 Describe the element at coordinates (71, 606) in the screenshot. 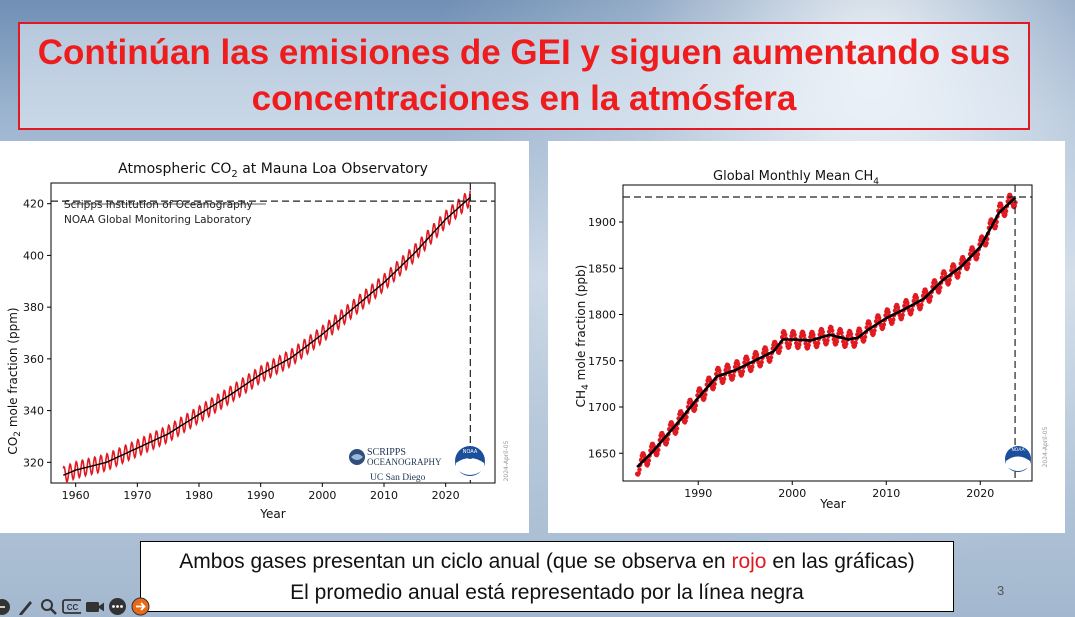

I see `subtitles-icon: CC` at that location.